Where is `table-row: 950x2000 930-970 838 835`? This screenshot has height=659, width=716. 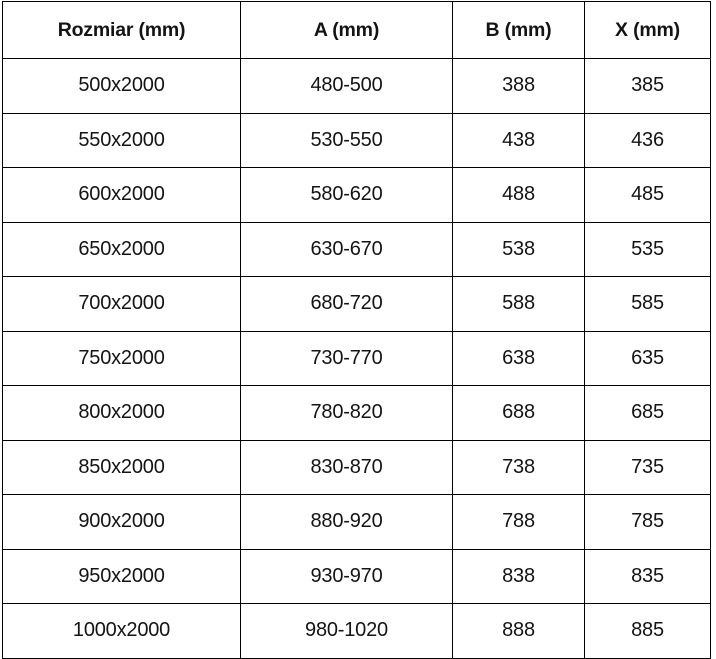
table-row: 950x2000 930-970 838 835 is located at coordinates (356, 576).